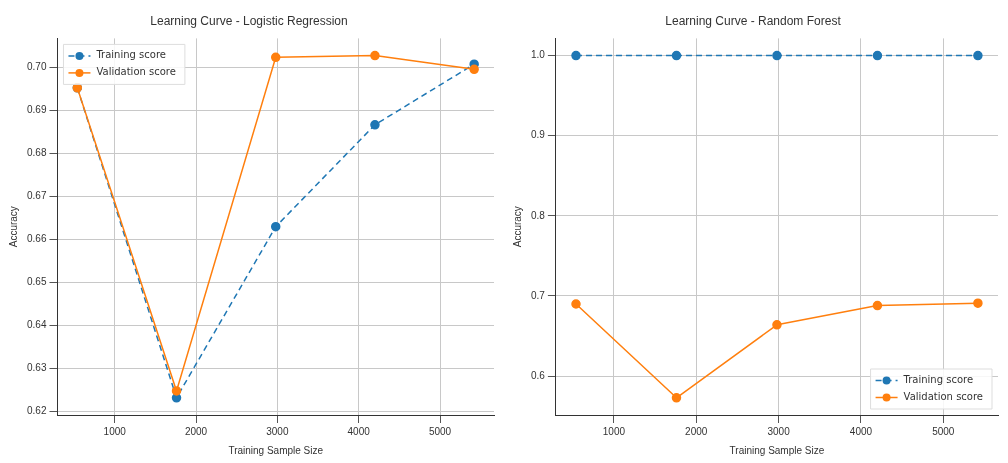 The width and height of the screenshot is (1008, 463). Describe the element at coordinates (36, 368) in the screenshot. I see `y-tick-label: 0.63` at that location.